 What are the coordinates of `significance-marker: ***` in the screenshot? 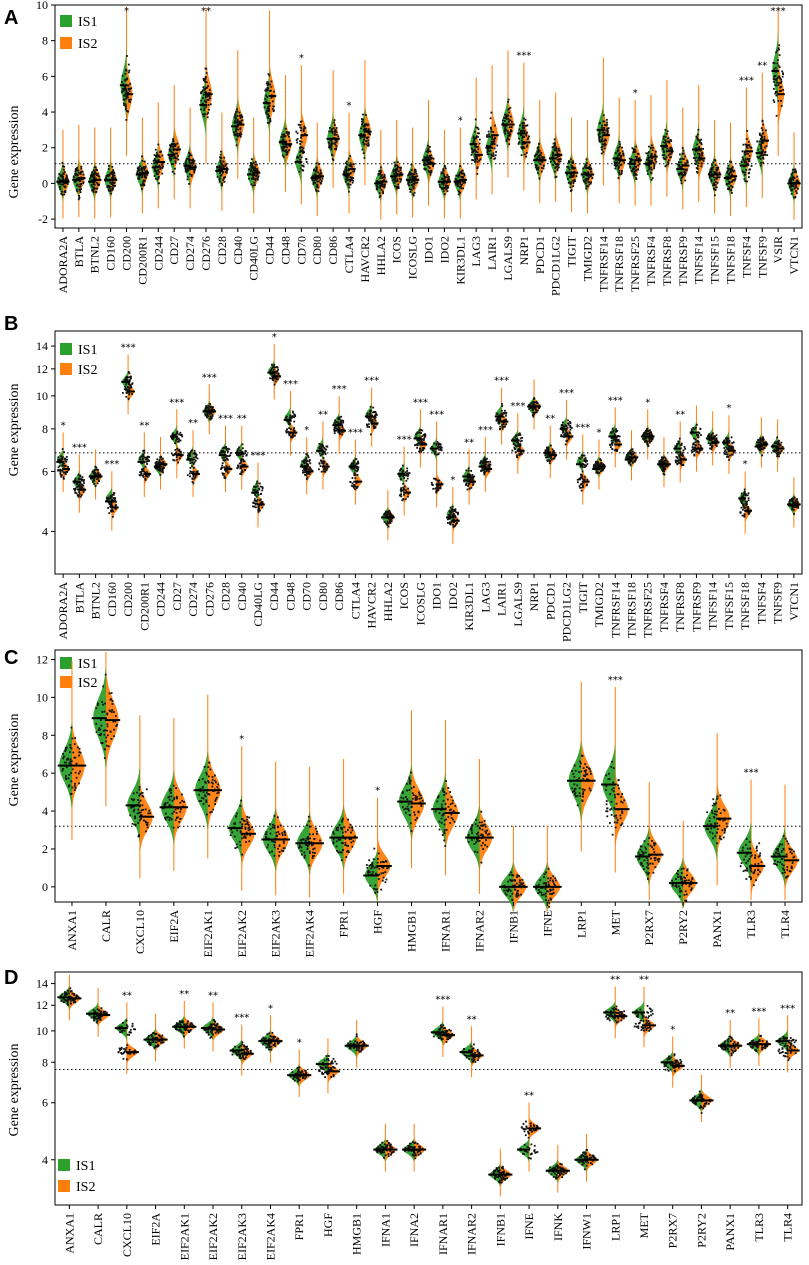 It's located at (290, 384).